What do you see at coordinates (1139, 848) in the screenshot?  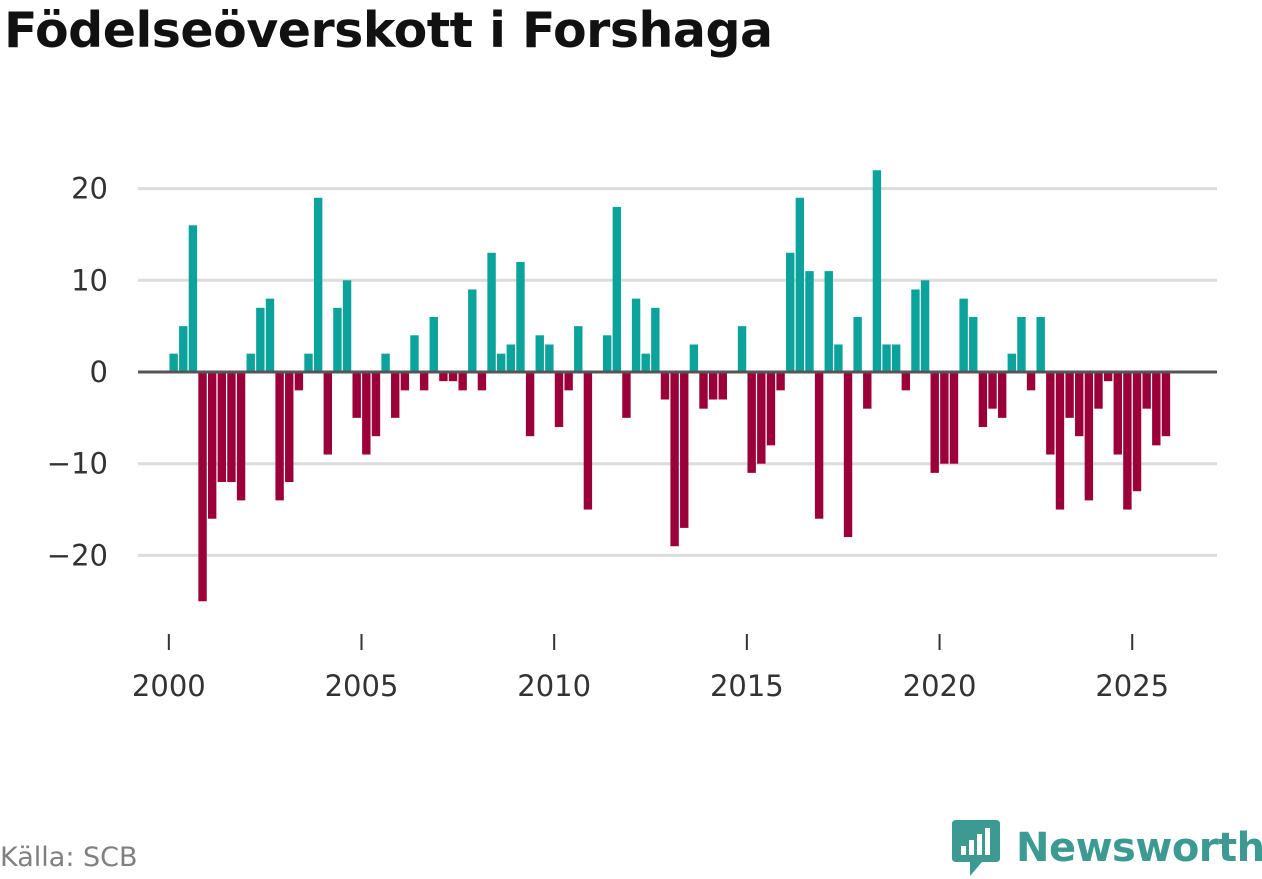 I see `brand-name: Newsworthy` at bounding box center [1139, 848].